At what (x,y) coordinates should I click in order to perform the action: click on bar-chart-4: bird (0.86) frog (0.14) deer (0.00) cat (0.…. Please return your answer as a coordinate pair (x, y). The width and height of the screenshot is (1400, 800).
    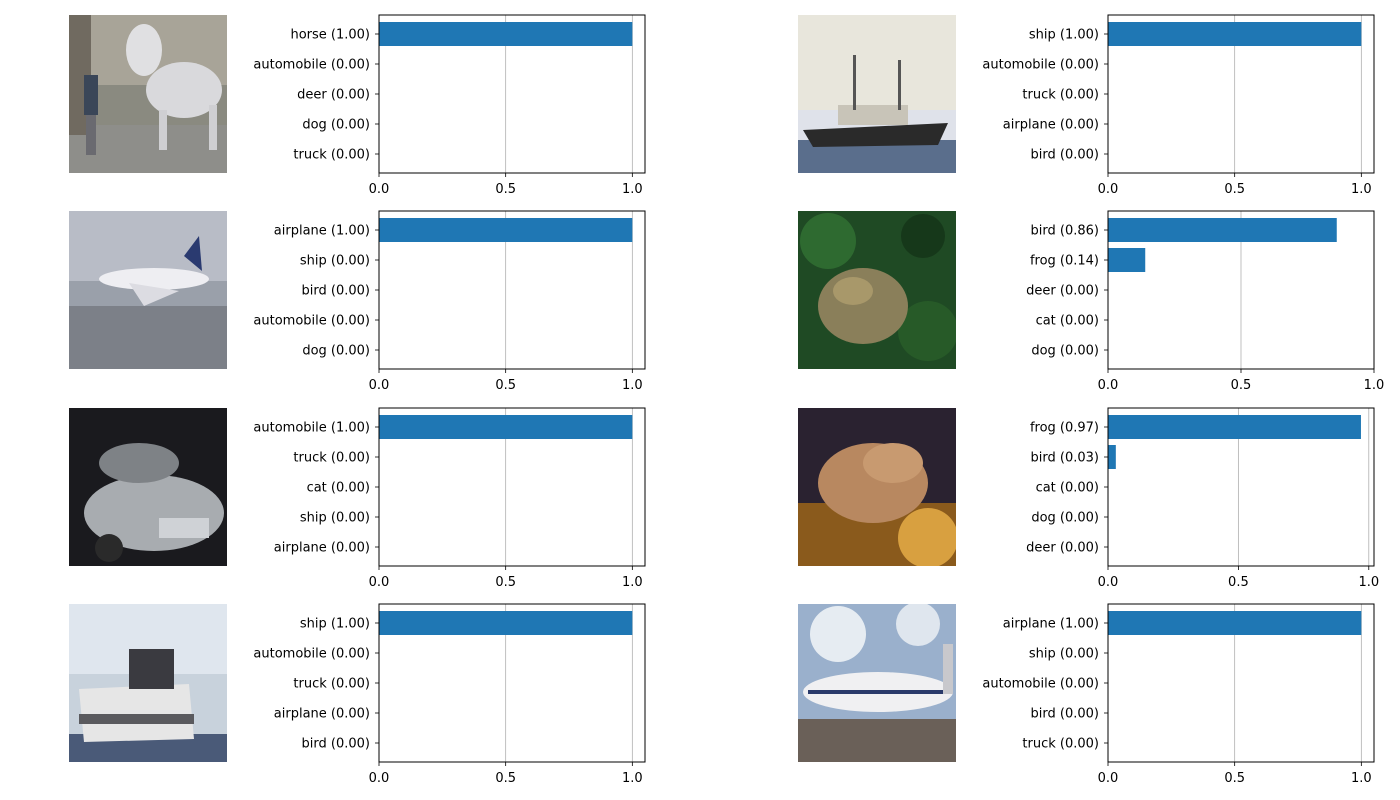
    Looking at the image, I should click on (1205, 301).